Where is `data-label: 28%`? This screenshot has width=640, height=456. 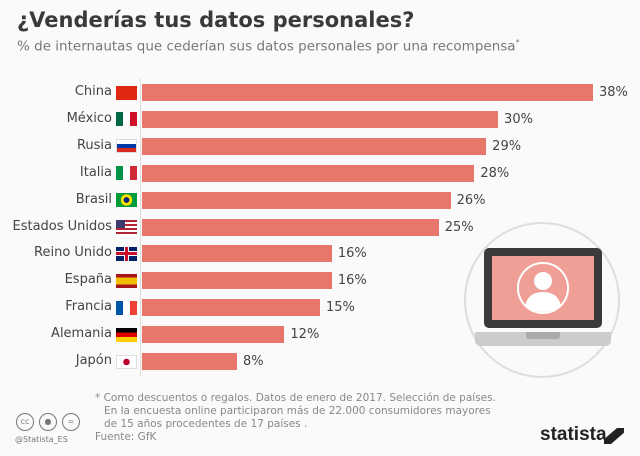
data-label: 28% is located at coordinates (495, 173).